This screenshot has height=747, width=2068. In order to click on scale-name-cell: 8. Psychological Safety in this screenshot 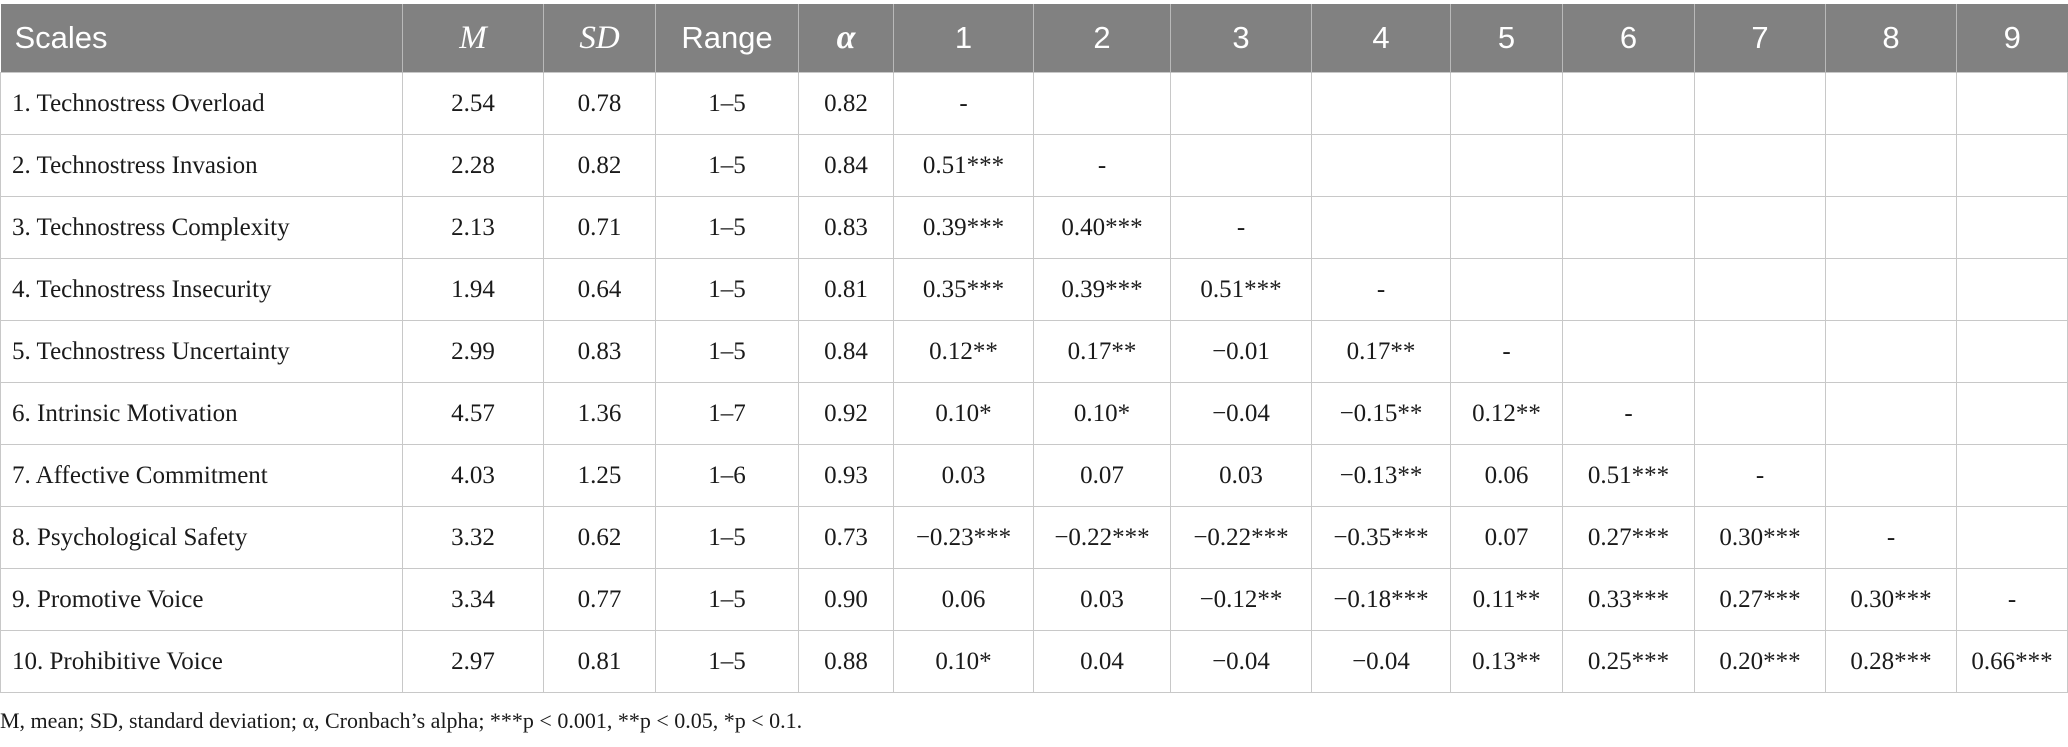, I will do `click(201, 537)`.